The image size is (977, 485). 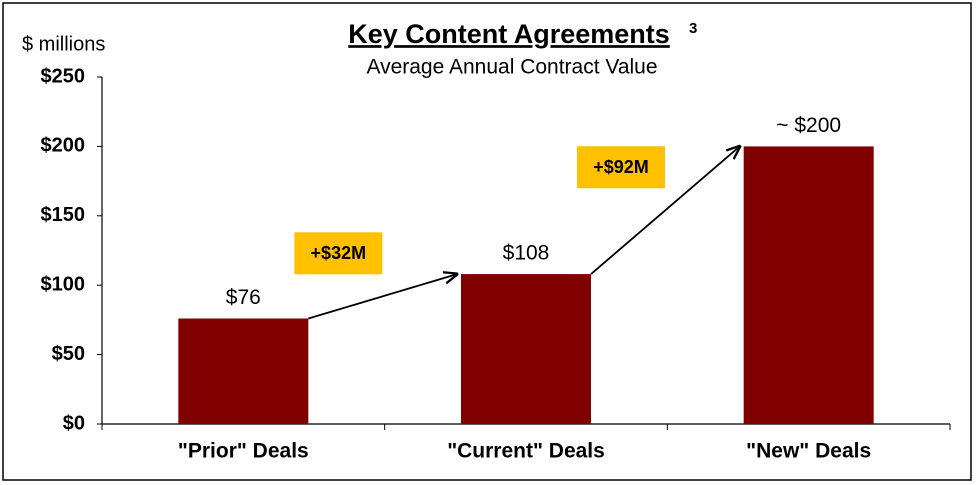 I want to click on chart-title: Key Content Agreements, so click(x=509, y=34).